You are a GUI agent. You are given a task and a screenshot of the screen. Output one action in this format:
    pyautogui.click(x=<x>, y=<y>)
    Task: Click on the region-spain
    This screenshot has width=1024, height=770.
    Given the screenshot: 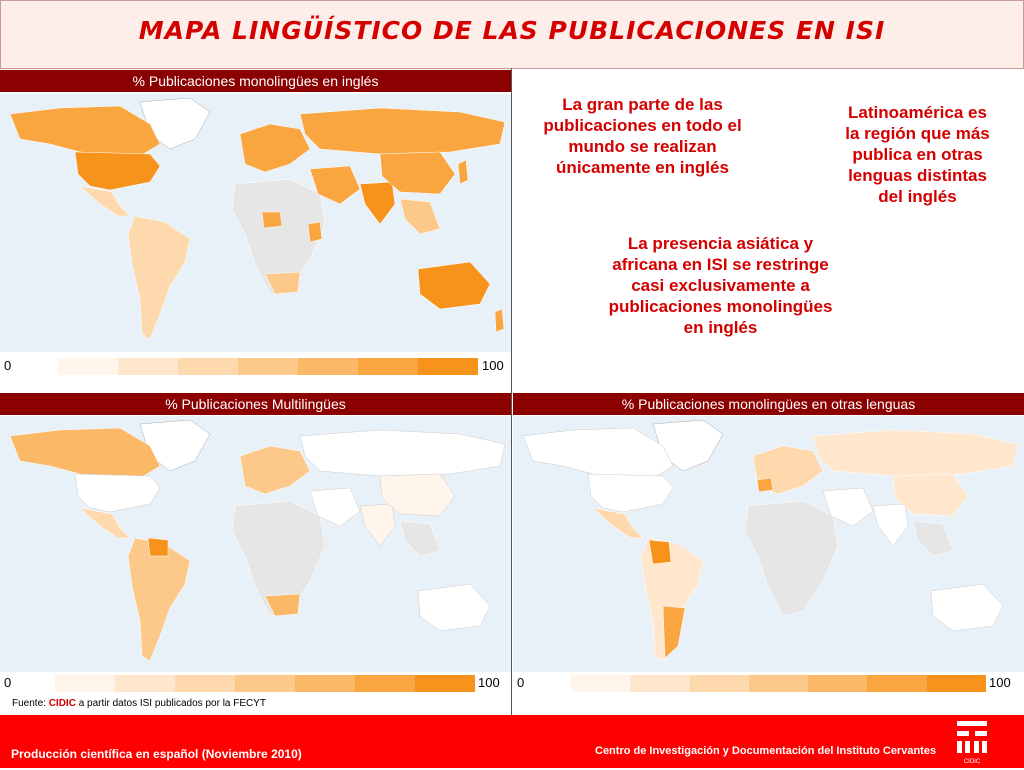 What is the action you would take?
    pyautogui.click(x=765, y=485)
    